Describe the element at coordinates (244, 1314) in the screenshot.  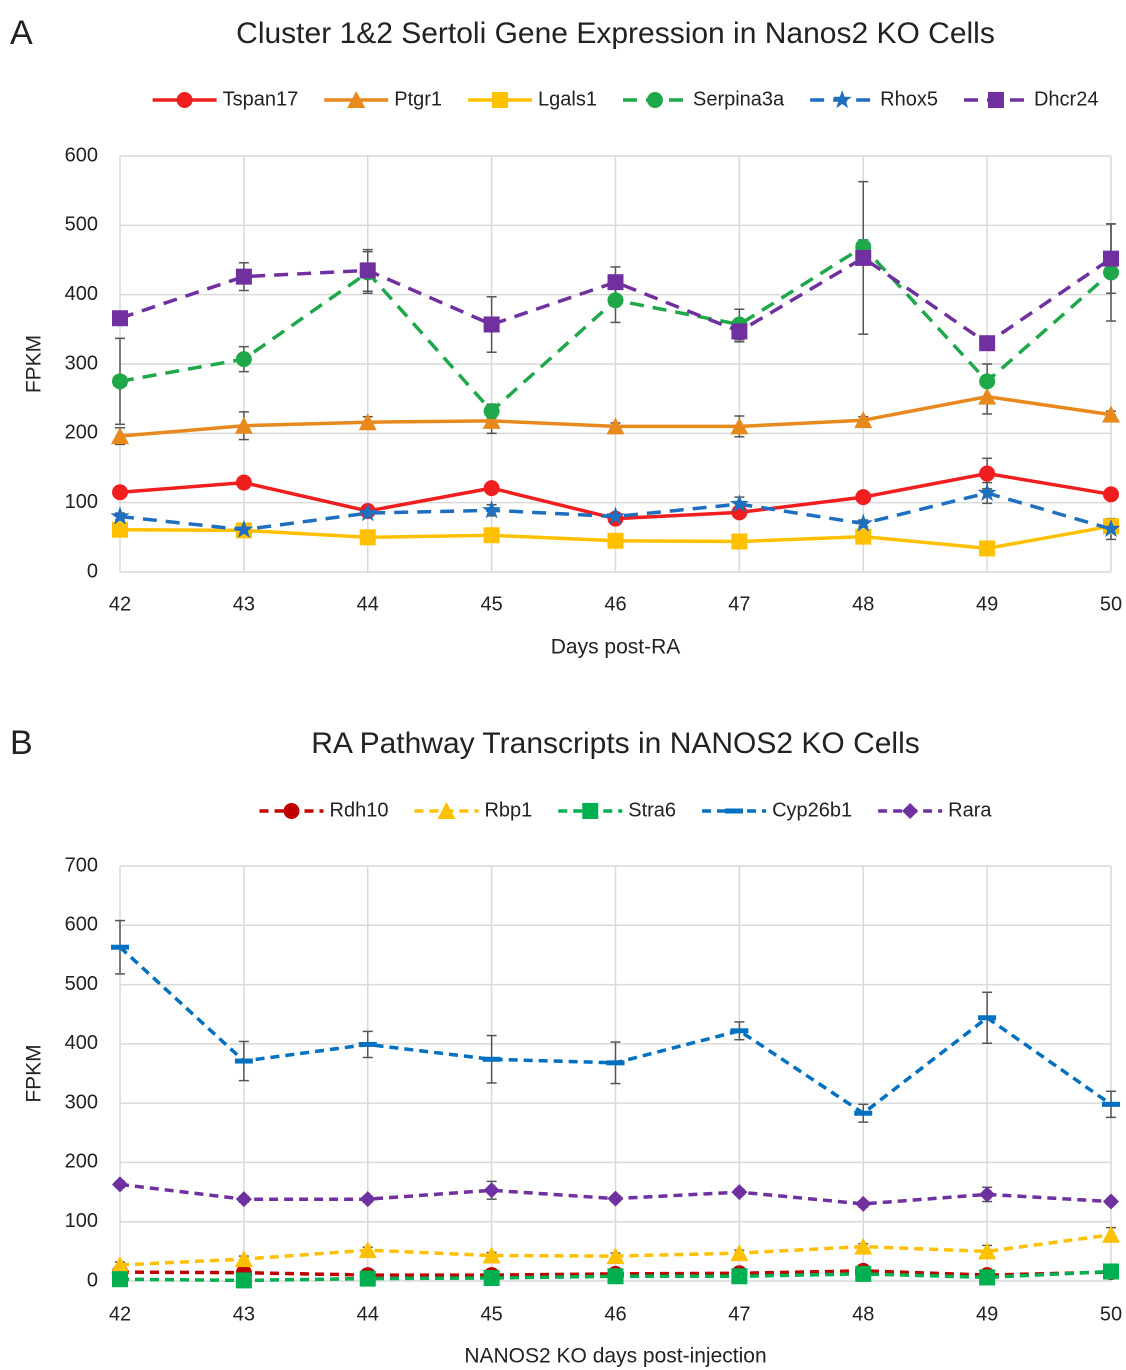
I see `x-tick-label: 43` at that location.